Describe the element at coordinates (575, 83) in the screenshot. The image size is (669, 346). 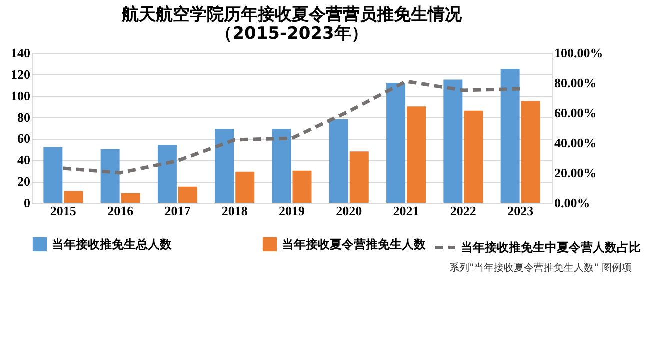
I see `y2-tick-label: 80.00%` at that location.